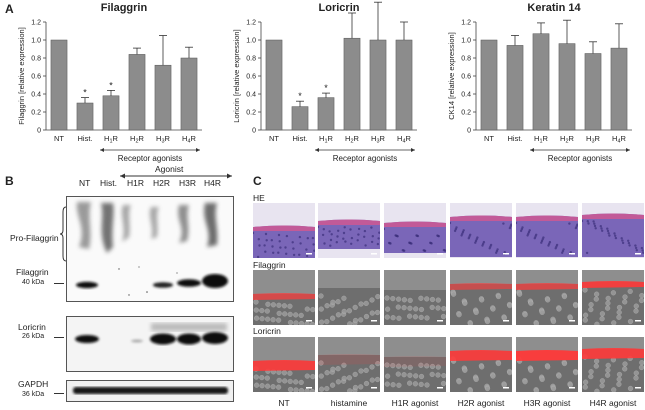  Describe the element at coordinates (547, 403) in the screenshot. I see `histology-column-label-5: H3R agonist` at that location.